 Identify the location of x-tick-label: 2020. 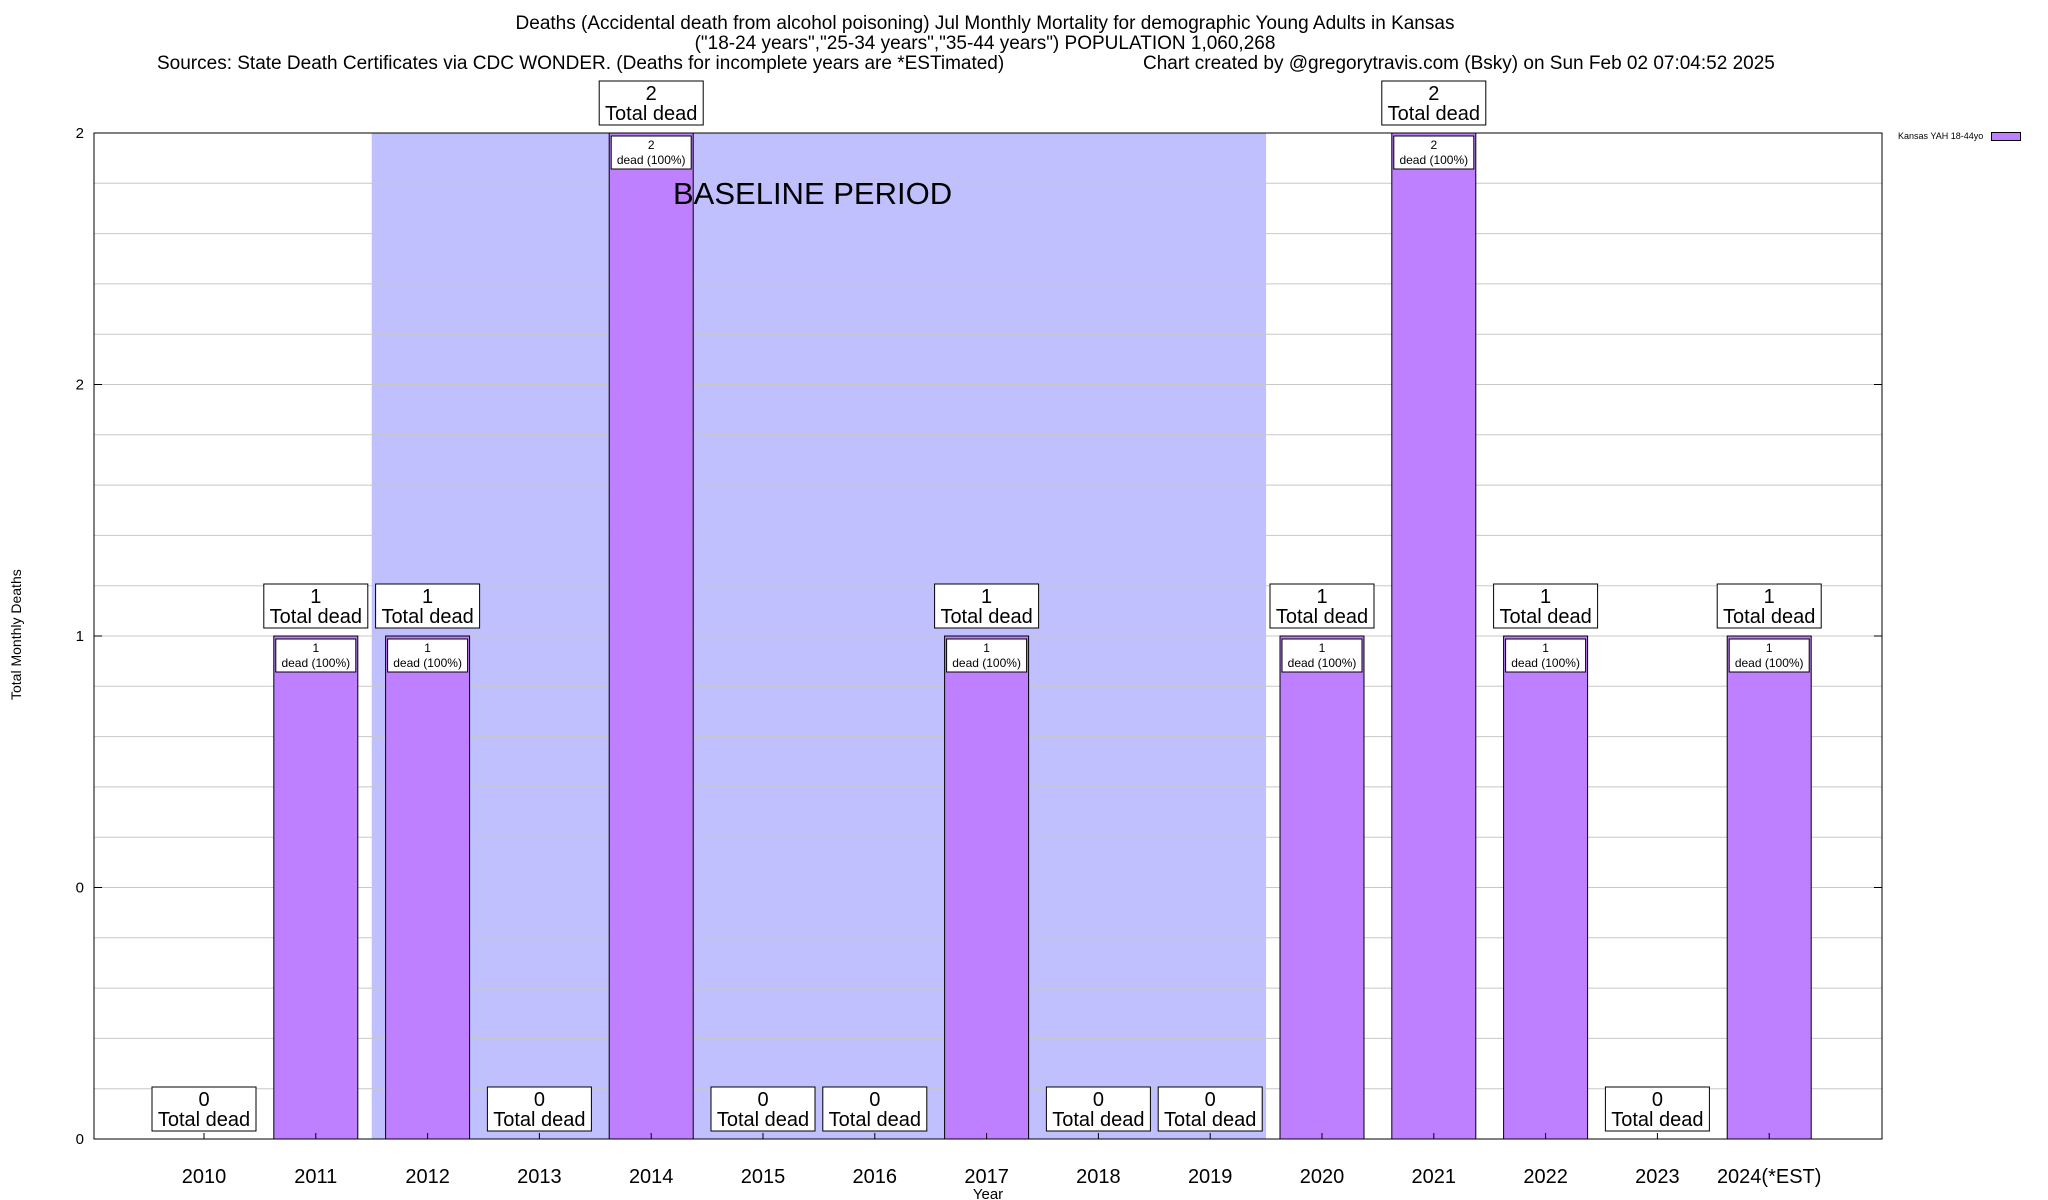
(1322, 1177).